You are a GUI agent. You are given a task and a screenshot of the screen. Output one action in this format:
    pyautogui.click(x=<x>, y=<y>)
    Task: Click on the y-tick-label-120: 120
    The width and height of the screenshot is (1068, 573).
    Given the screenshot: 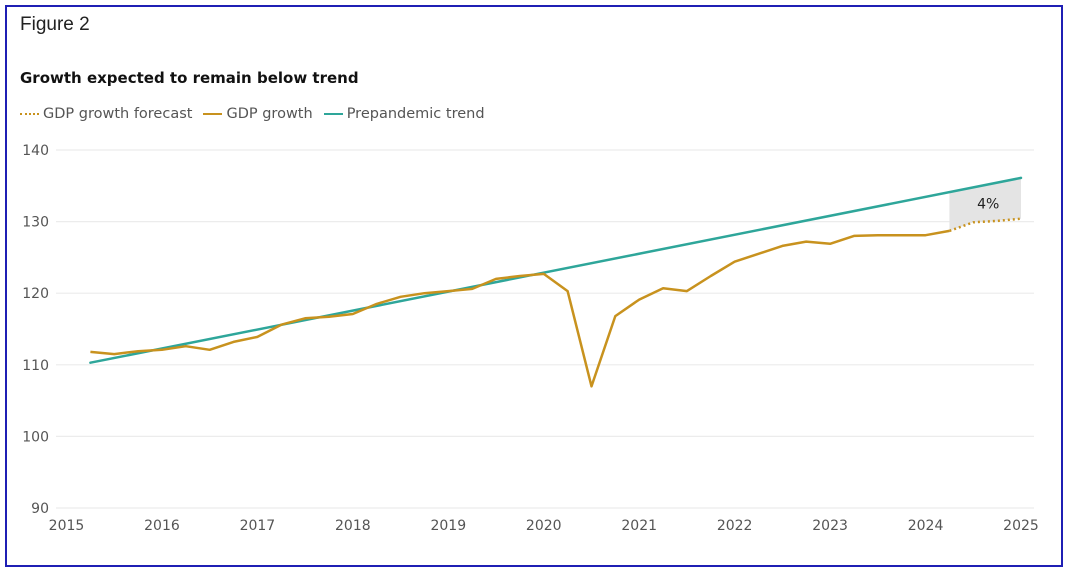 What is the action you would take?
    pyautogui.click(x=35, y=294)
    